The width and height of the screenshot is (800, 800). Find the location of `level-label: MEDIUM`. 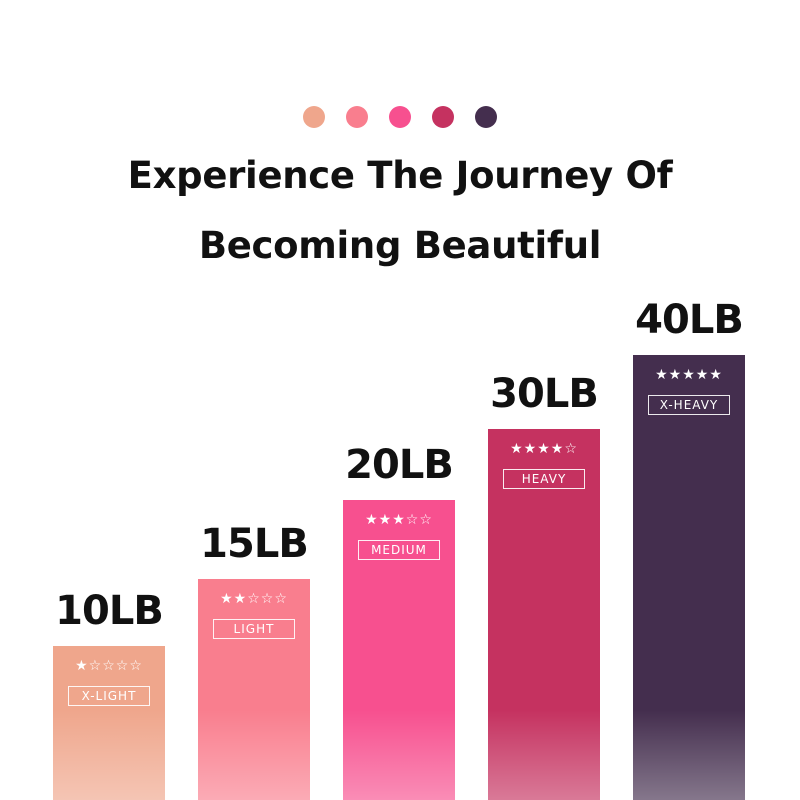

level-label: MEDIUM is located at coordinates (399, 550).